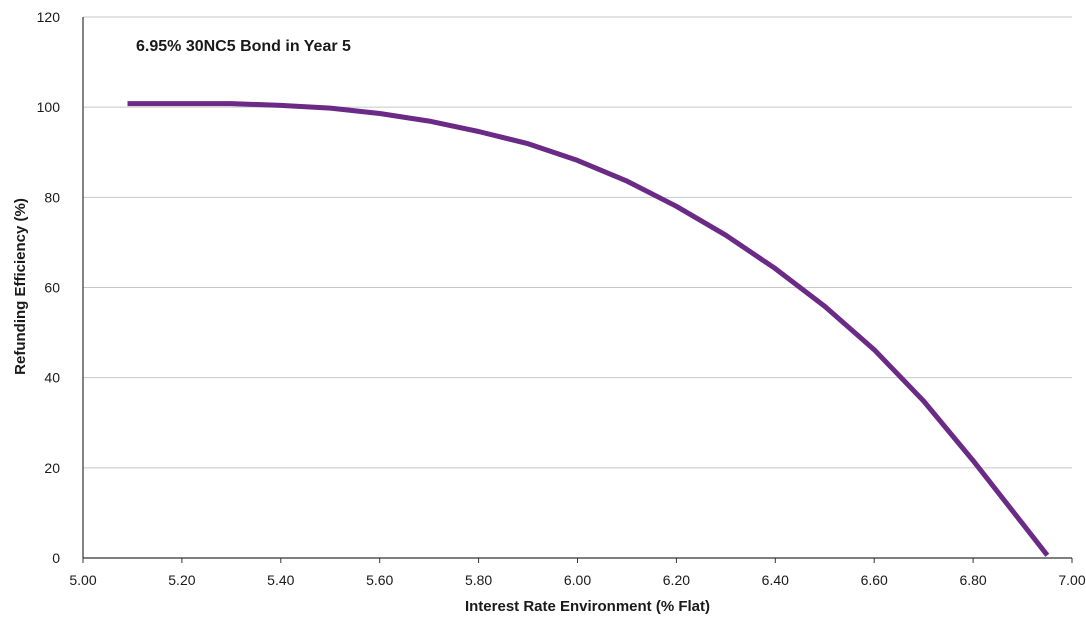 The width and height of the screenshot is (1086, 624). What do you see at coordinates (577, 580) in the screenshot?
I see `x-tick-label: 6.00` at bounding box center [577, 580].